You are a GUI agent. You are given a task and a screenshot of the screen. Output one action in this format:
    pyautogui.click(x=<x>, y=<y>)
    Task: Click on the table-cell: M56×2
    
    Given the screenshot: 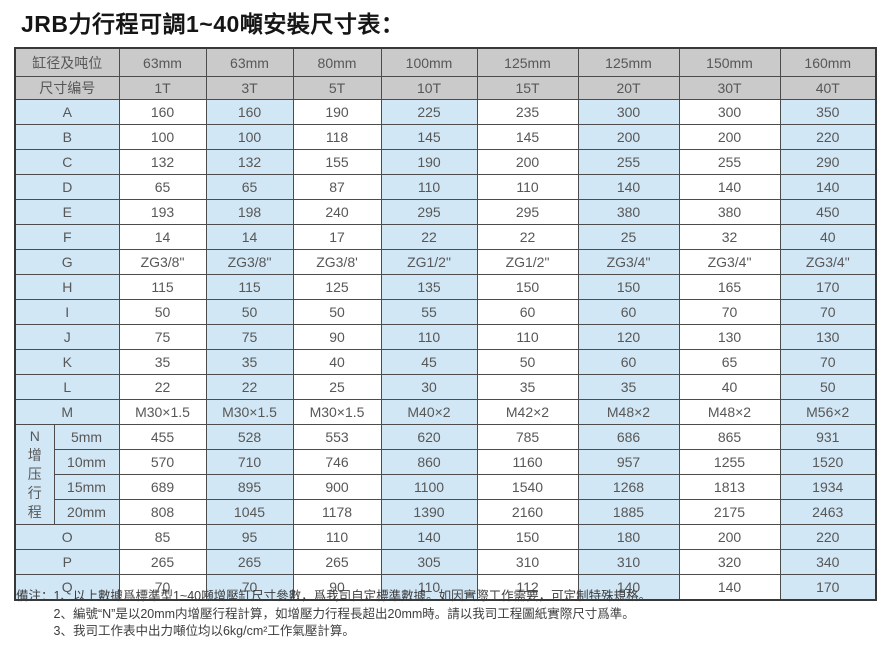 What is the action you would take?
    pyautogui.click(x=828, y=412)
    